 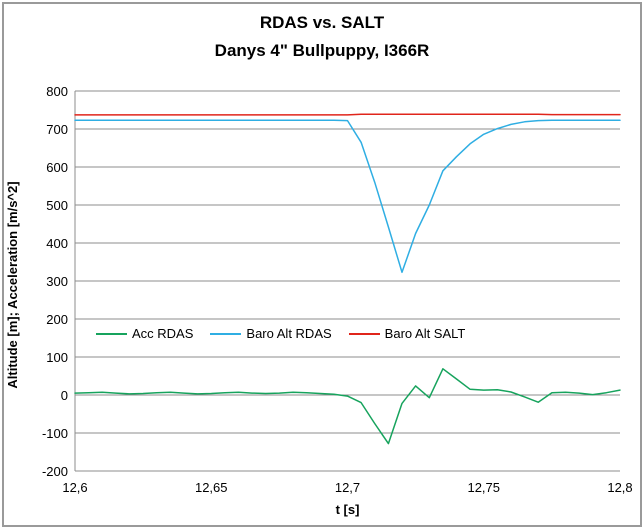 I want to click on legend-line-swatch-cyan, so click(x=226, y=333).